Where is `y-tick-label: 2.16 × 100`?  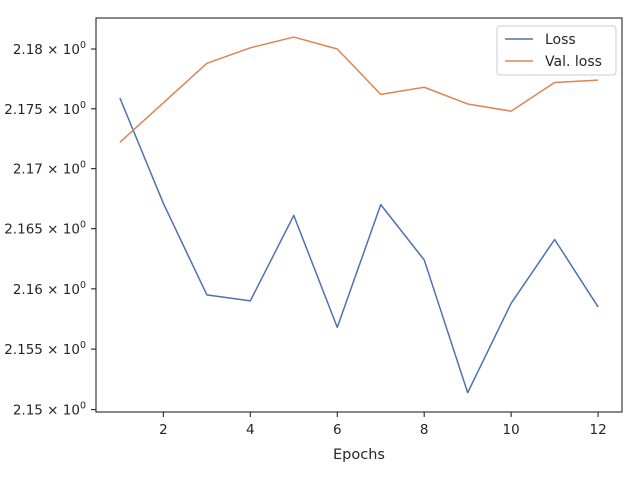
y-tick-label: 2.16 × 100 is located at coordinates (49, 289).